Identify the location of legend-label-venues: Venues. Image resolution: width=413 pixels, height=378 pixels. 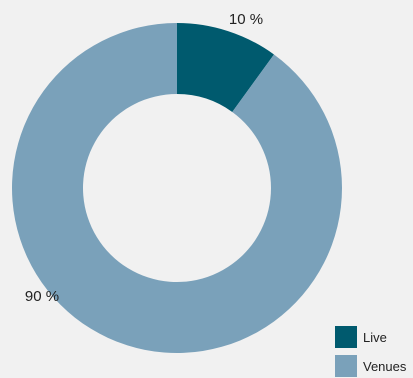
(385, 366).